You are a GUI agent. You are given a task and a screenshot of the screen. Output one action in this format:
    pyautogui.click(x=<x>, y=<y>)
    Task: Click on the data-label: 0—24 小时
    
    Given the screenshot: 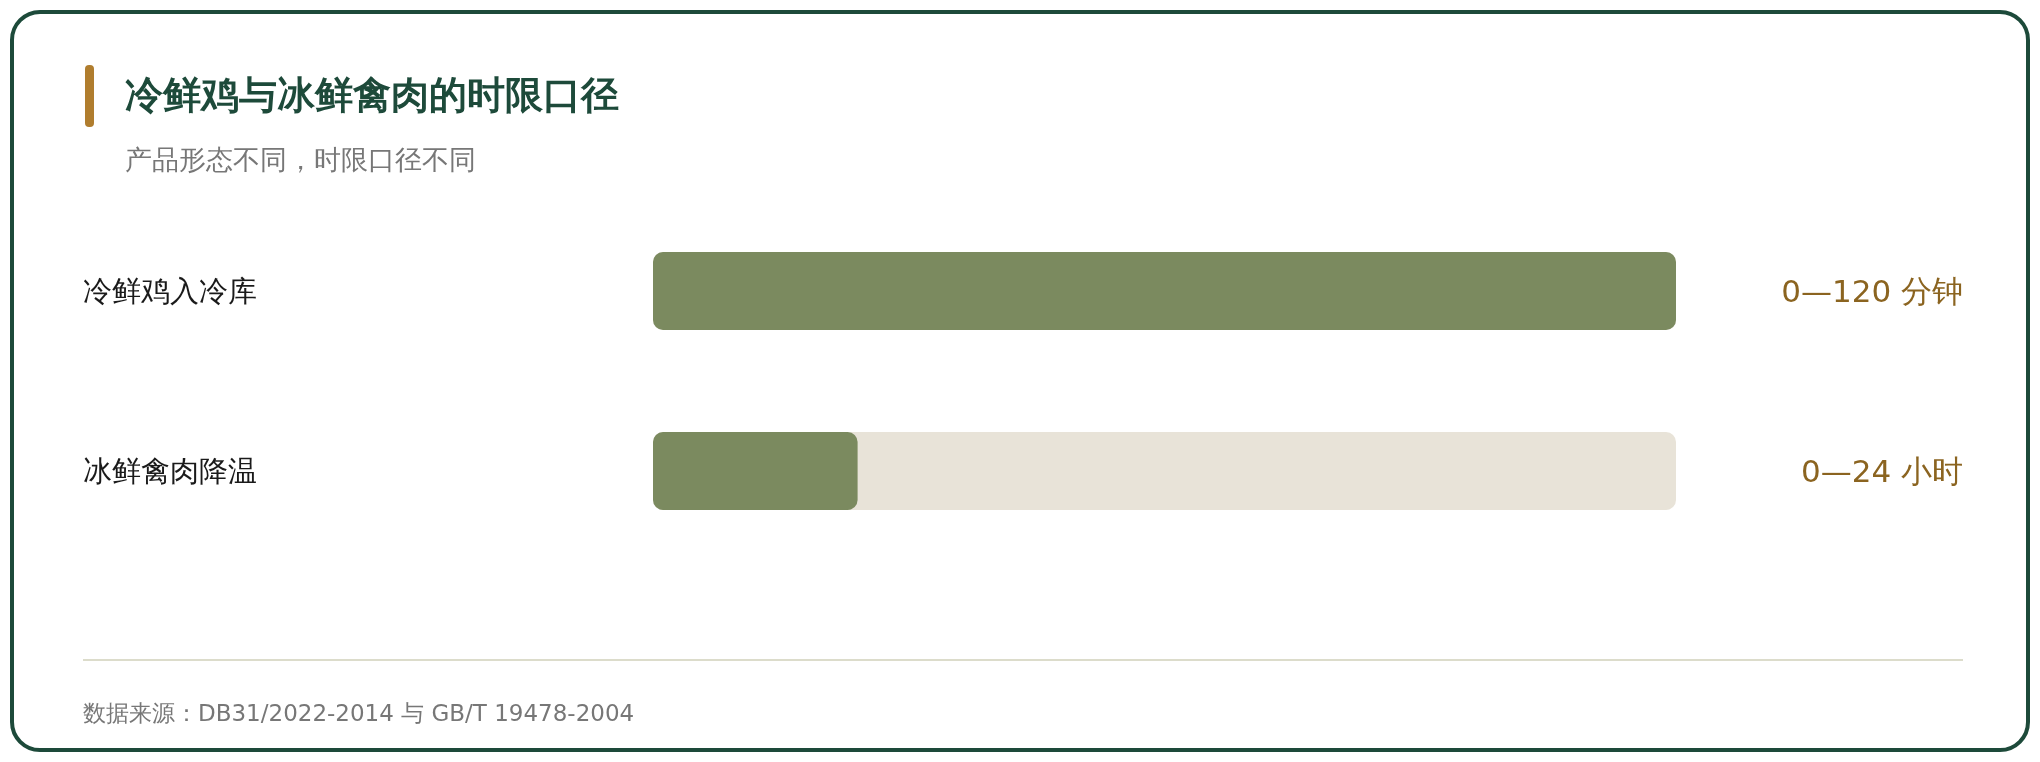 What is the action you would take?
    pyautogui.click(x=1881, y=471)
    